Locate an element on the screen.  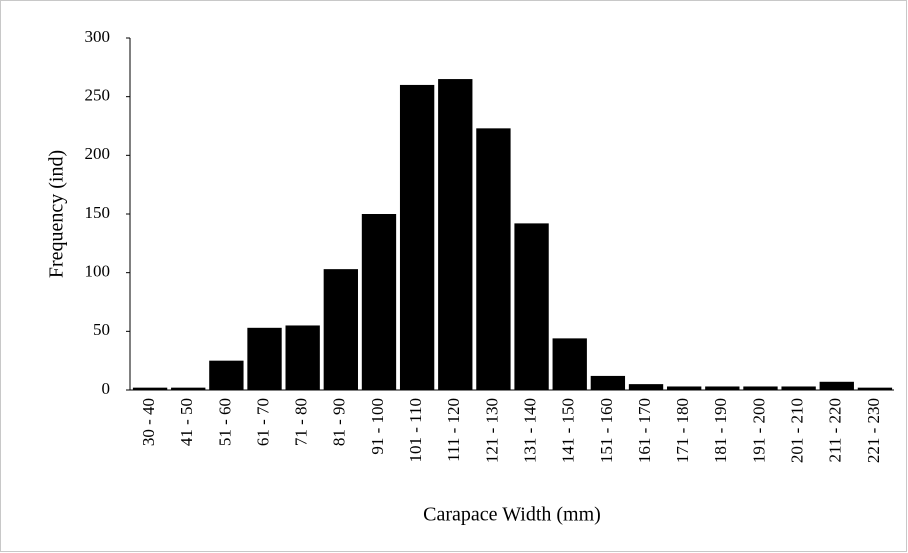
x-tick-label: 131 - 140 is located at coordinates (529, 430).